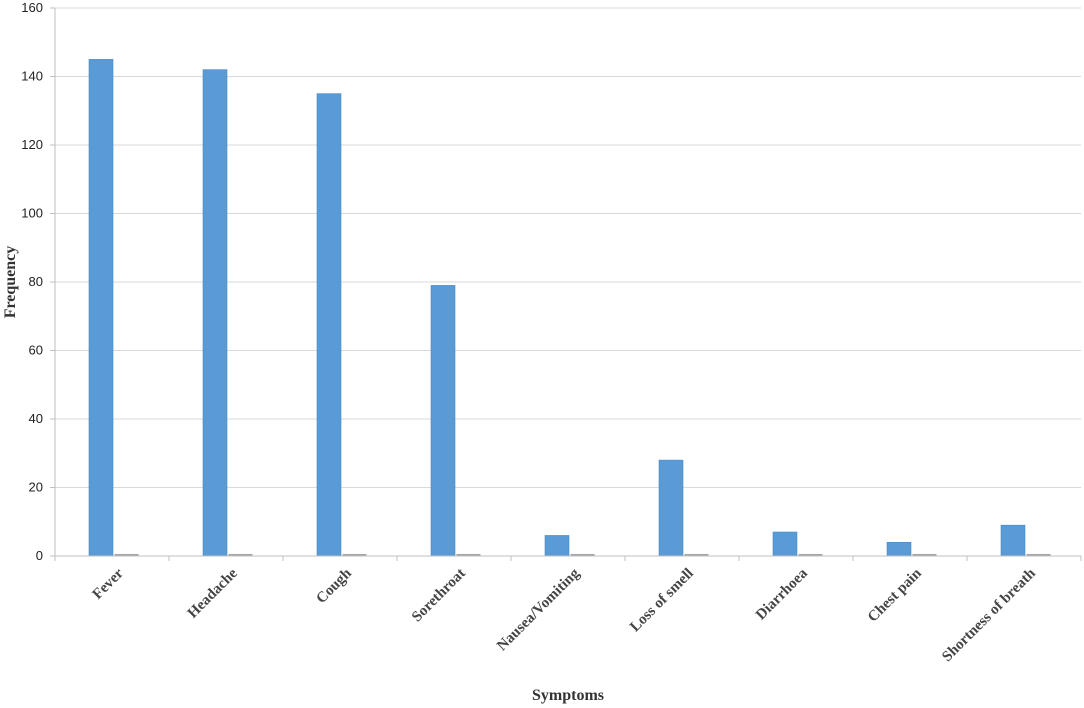  Describe the element at coordinates (10, 282) in the screenshot. I see `y-axis-title: Frequency` at that location.